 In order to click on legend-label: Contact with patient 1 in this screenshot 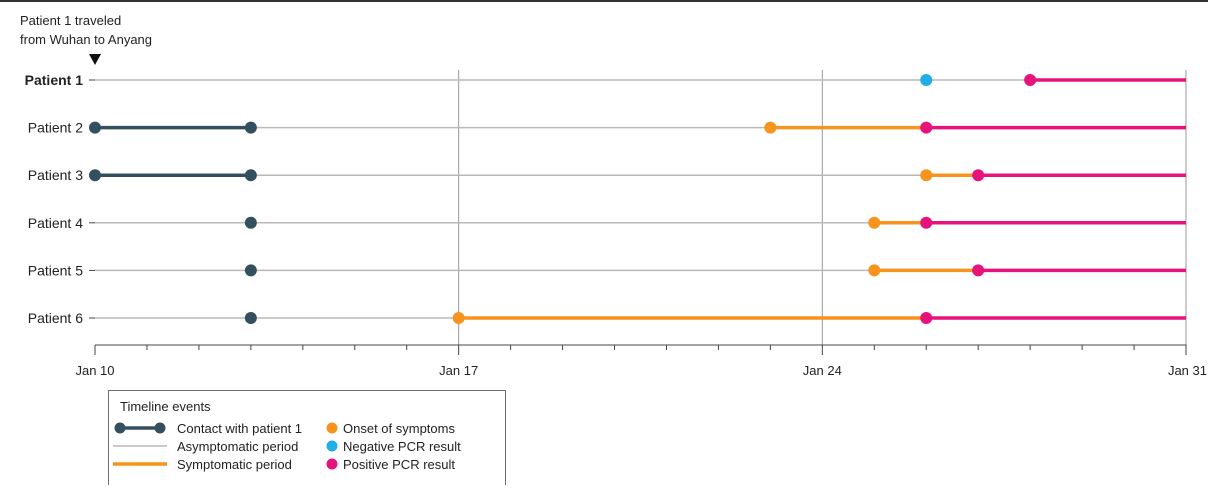, I will do `click(239, 428)`.